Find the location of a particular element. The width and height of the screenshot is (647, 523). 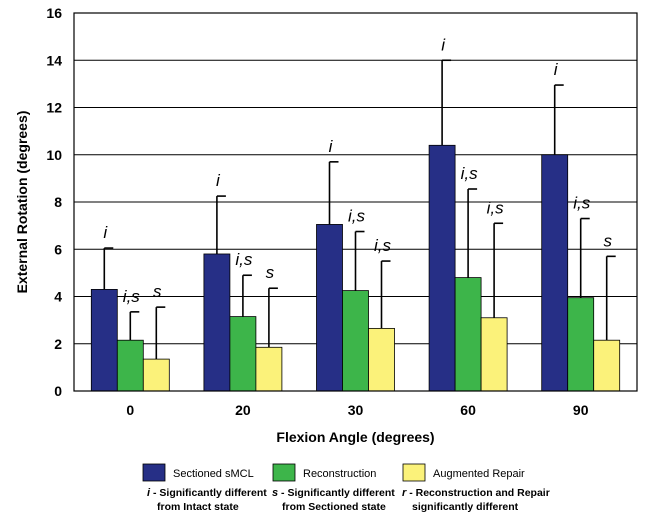

legend-label: Augmented Repair is located at coordinates (479, 474).